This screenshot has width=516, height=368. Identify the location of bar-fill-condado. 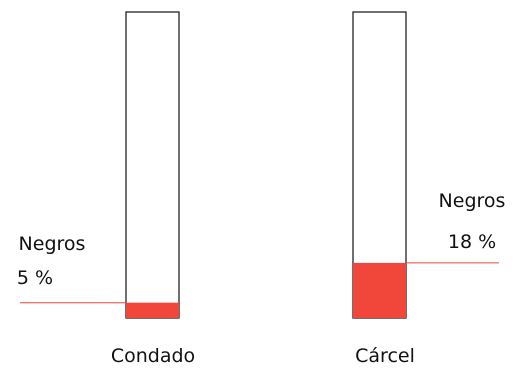
(152, 310).